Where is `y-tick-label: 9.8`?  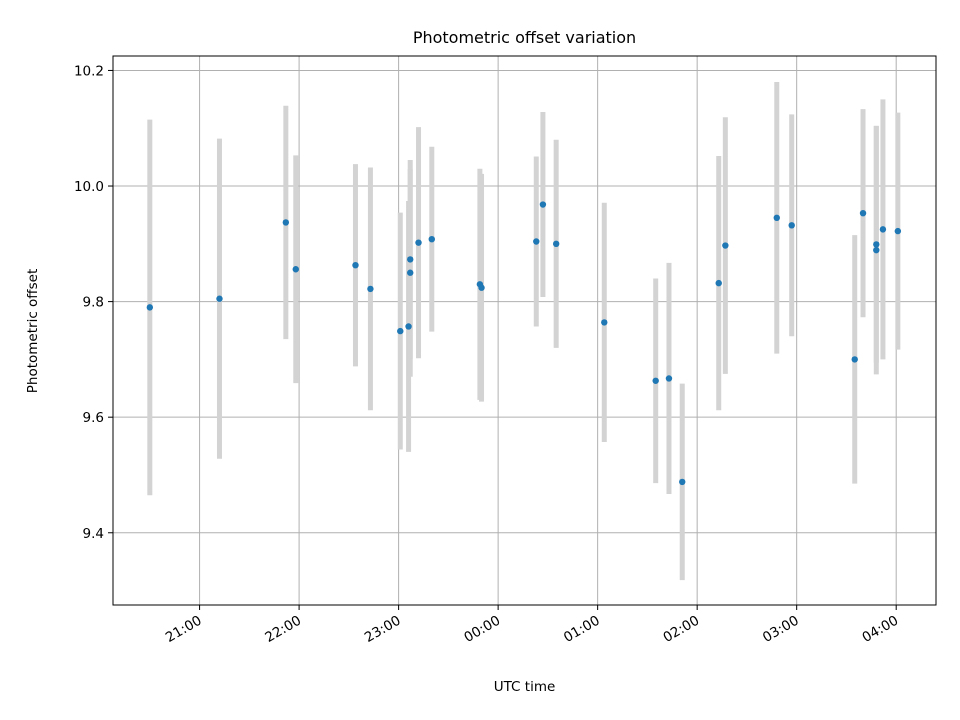 y-tick-label: 9.8 is located at coordinates (93, 303).